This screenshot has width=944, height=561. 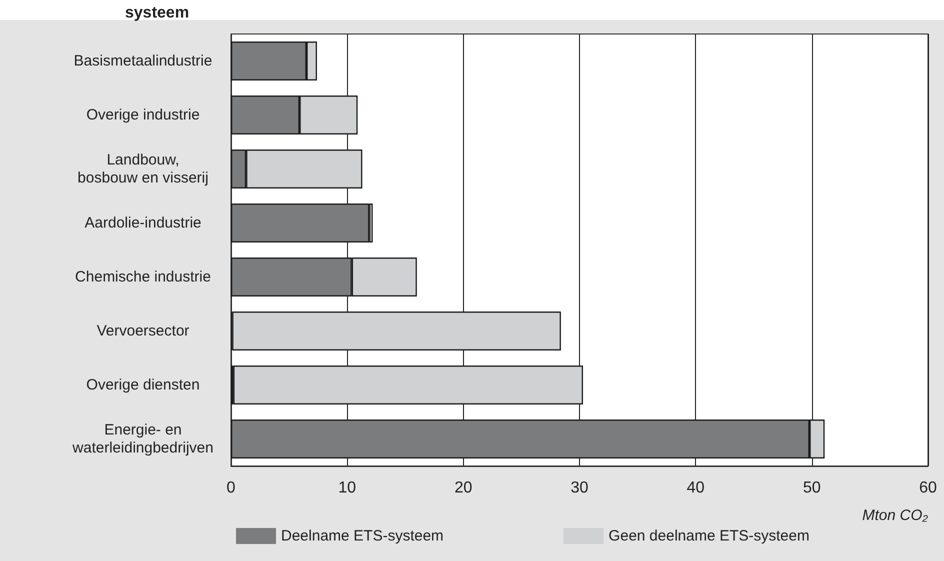 What do you see at coordinates (143, 223) in the screenshot?
I see `y-tick-label: Aardolie-industrie` at bounding box center [143, 223].